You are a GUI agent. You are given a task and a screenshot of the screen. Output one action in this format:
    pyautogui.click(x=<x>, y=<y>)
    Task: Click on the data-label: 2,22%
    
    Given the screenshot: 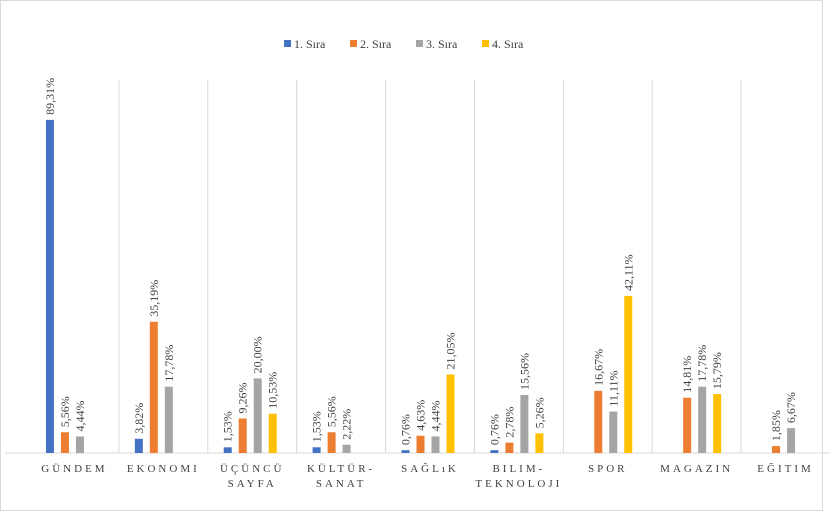 What is the action you would take?
    pyautogui.click(x=347, y=424)
    